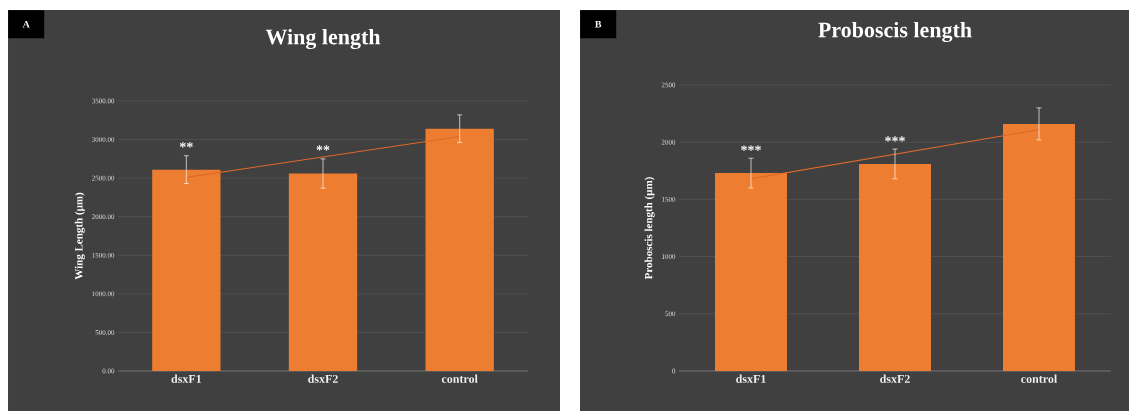 This screenshot has width=1129, height=411. I want to click on text: B, so click(598, 24).